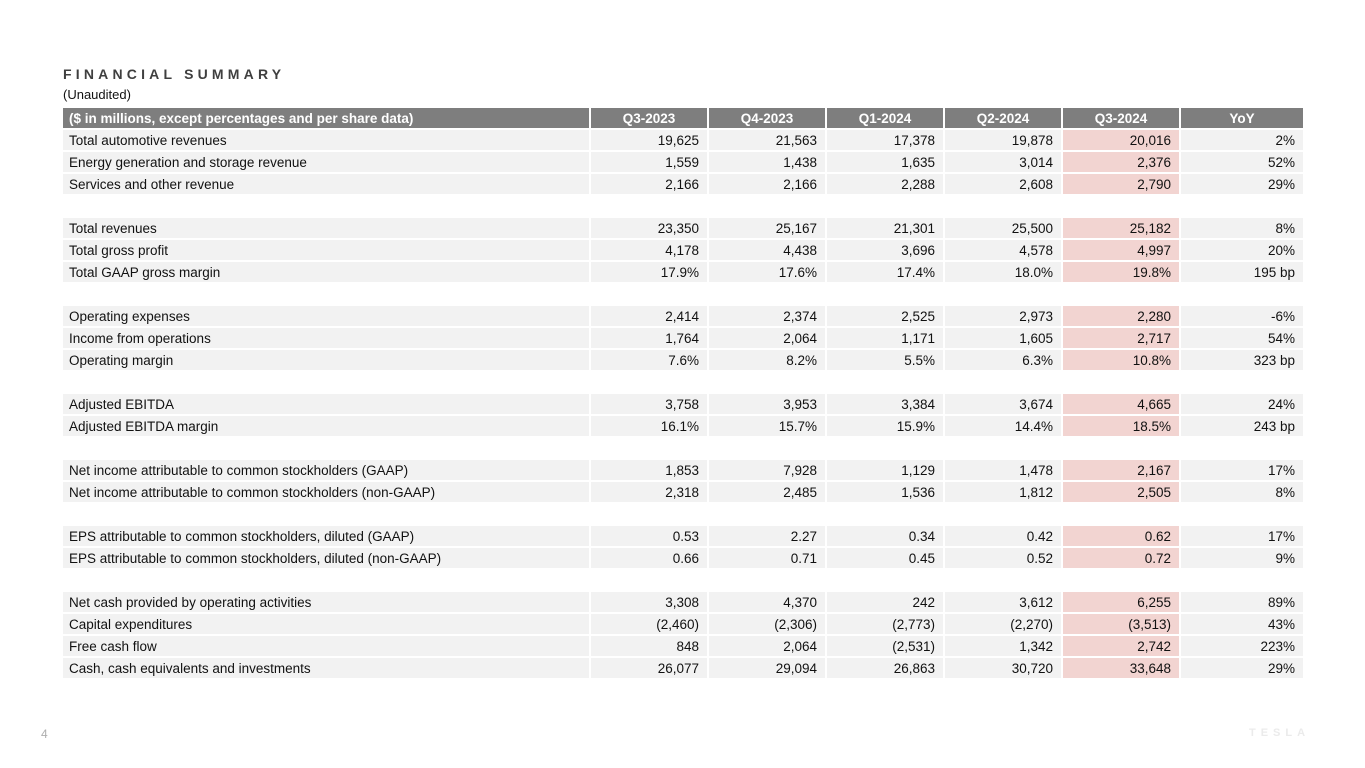 Image resolution: width=1365 pixels, height=768 pixels. What do you see at coordinates (1121, 404) in the screenshot?
I see `value-cell: 4,665` at bounding box center [1121, 404].